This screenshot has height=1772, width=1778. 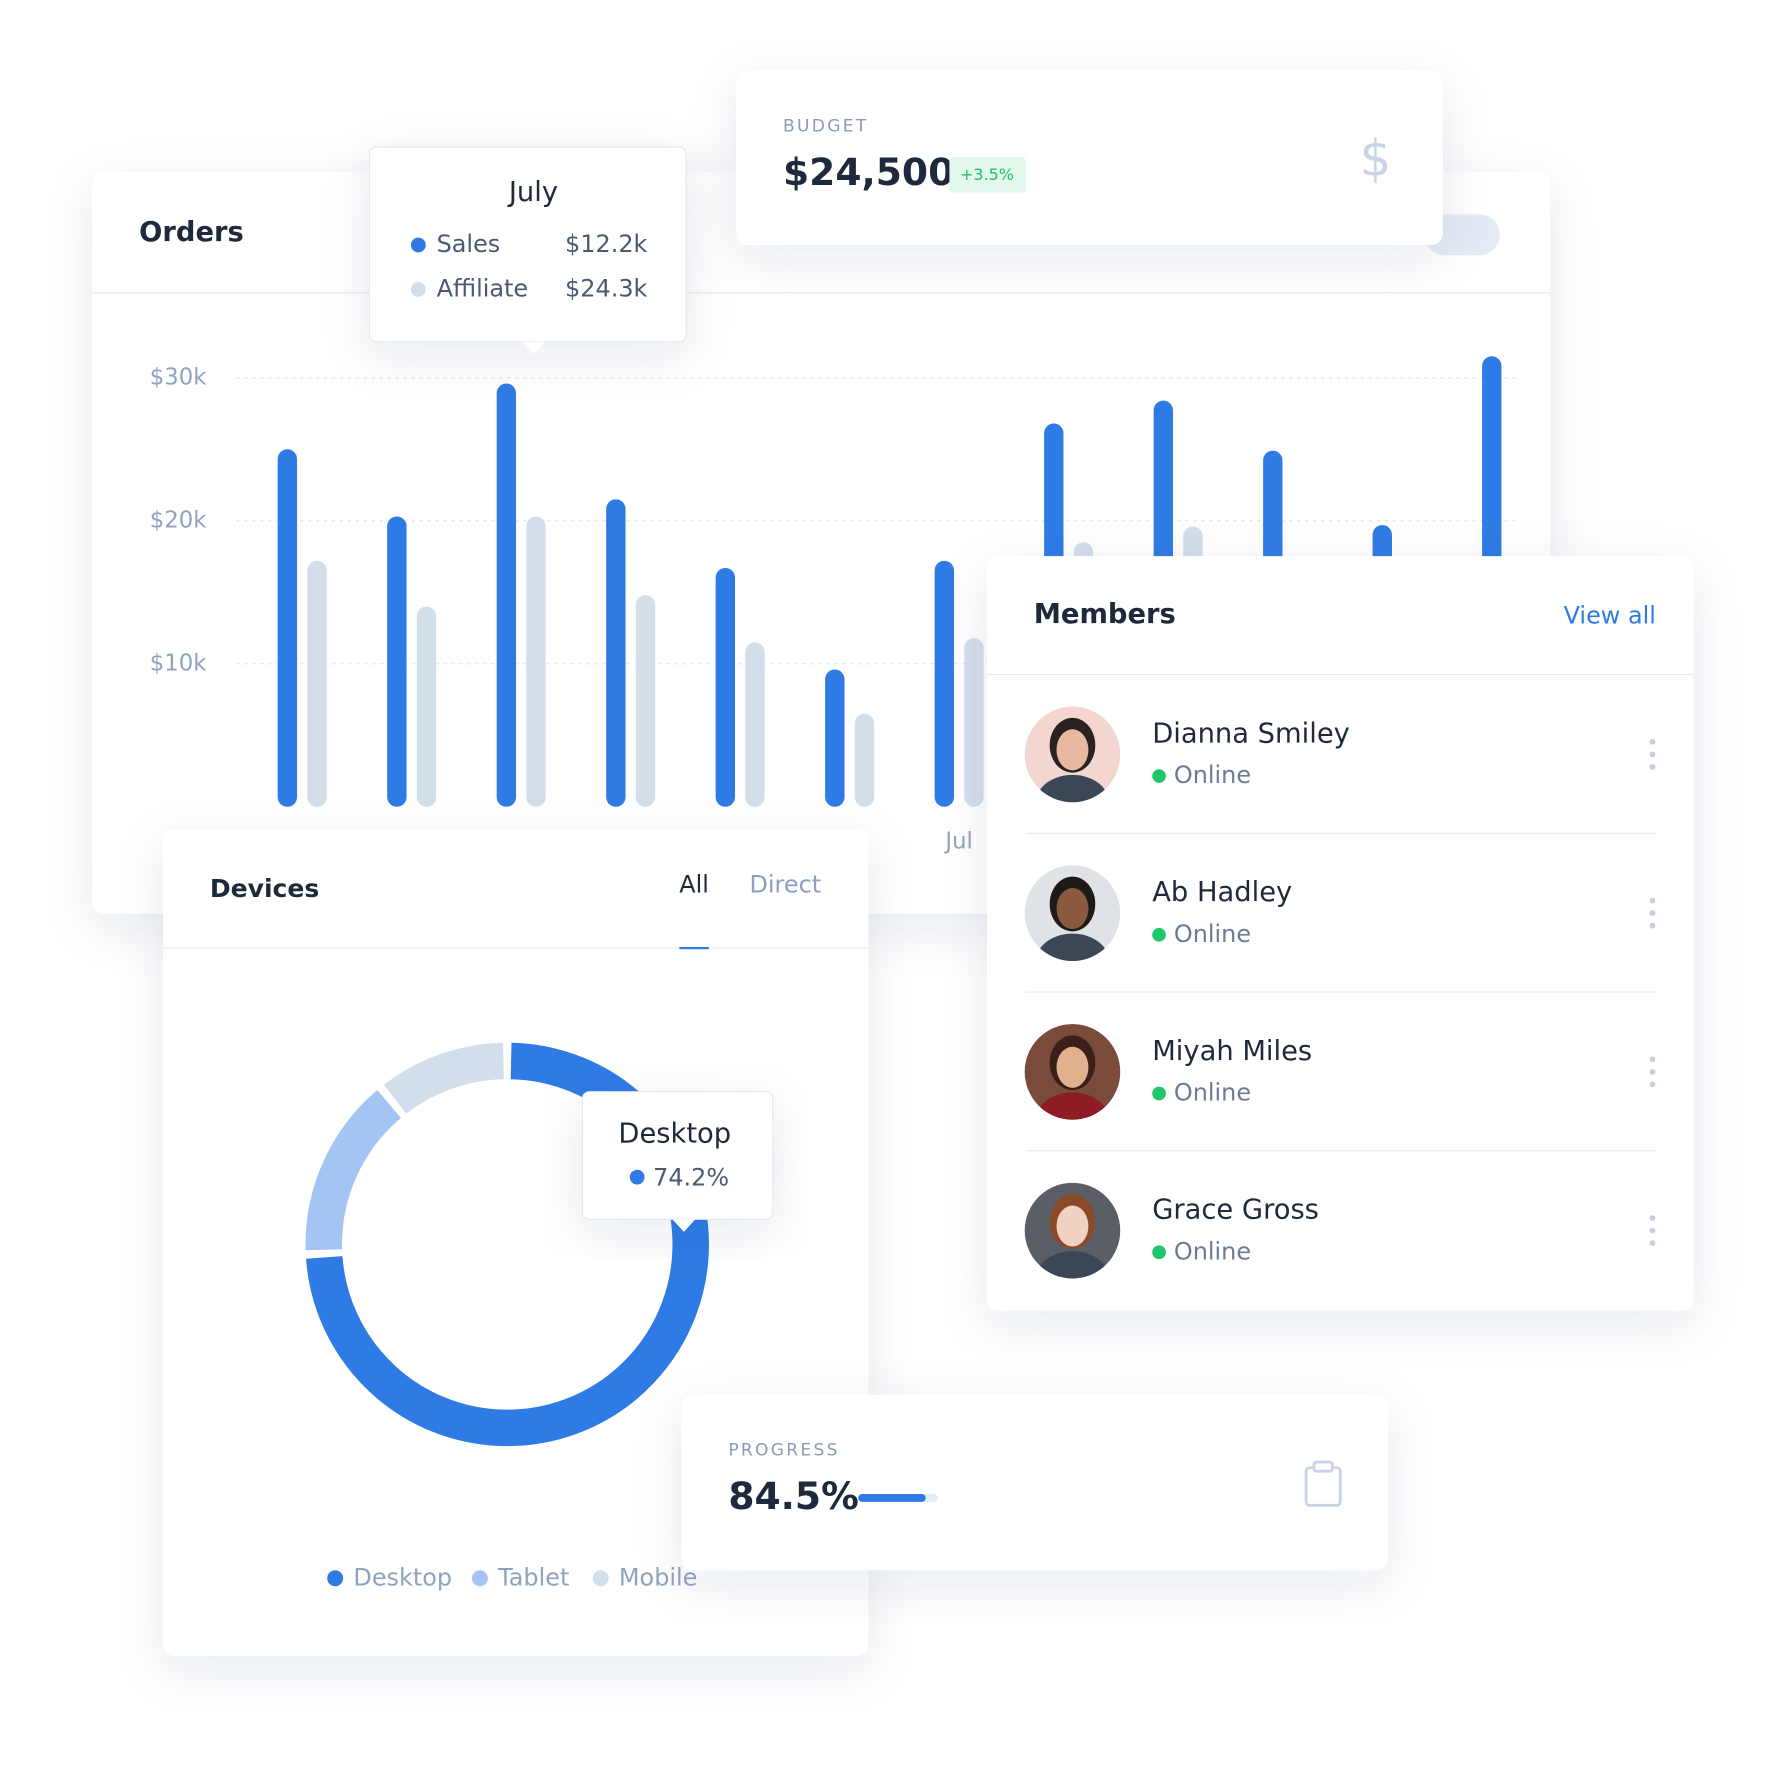 I want to click on budget-card: BUDGET $24,500 +3.5% $, so click(x=1089, y=158).